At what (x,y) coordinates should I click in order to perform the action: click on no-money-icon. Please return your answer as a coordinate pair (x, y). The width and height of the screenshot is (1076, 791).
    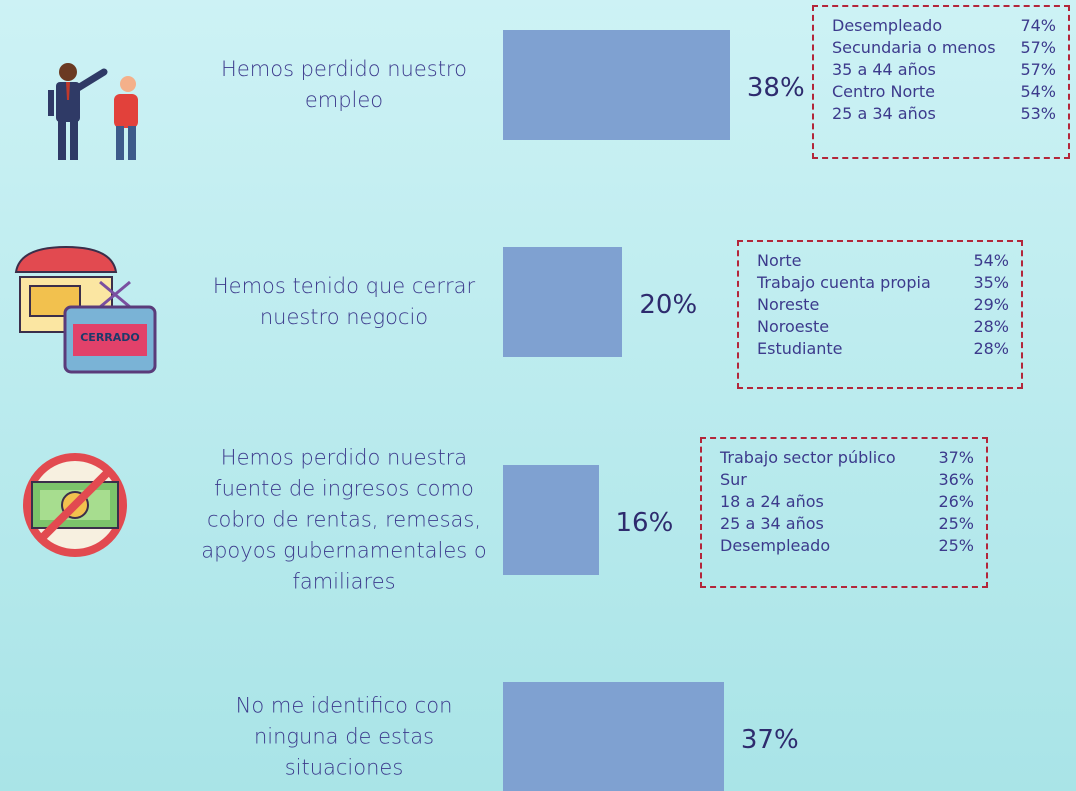
    Looking at the image, I should click on (75, 505).